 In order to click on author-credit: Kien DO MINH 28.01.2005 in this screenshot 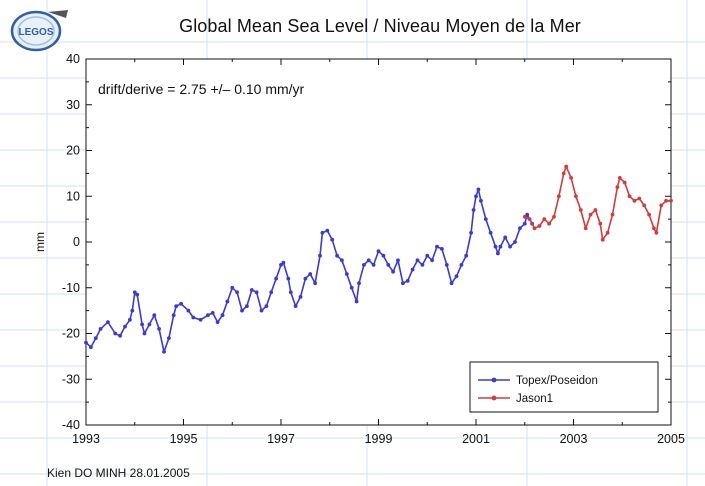, I will do `click(118, 473)`.